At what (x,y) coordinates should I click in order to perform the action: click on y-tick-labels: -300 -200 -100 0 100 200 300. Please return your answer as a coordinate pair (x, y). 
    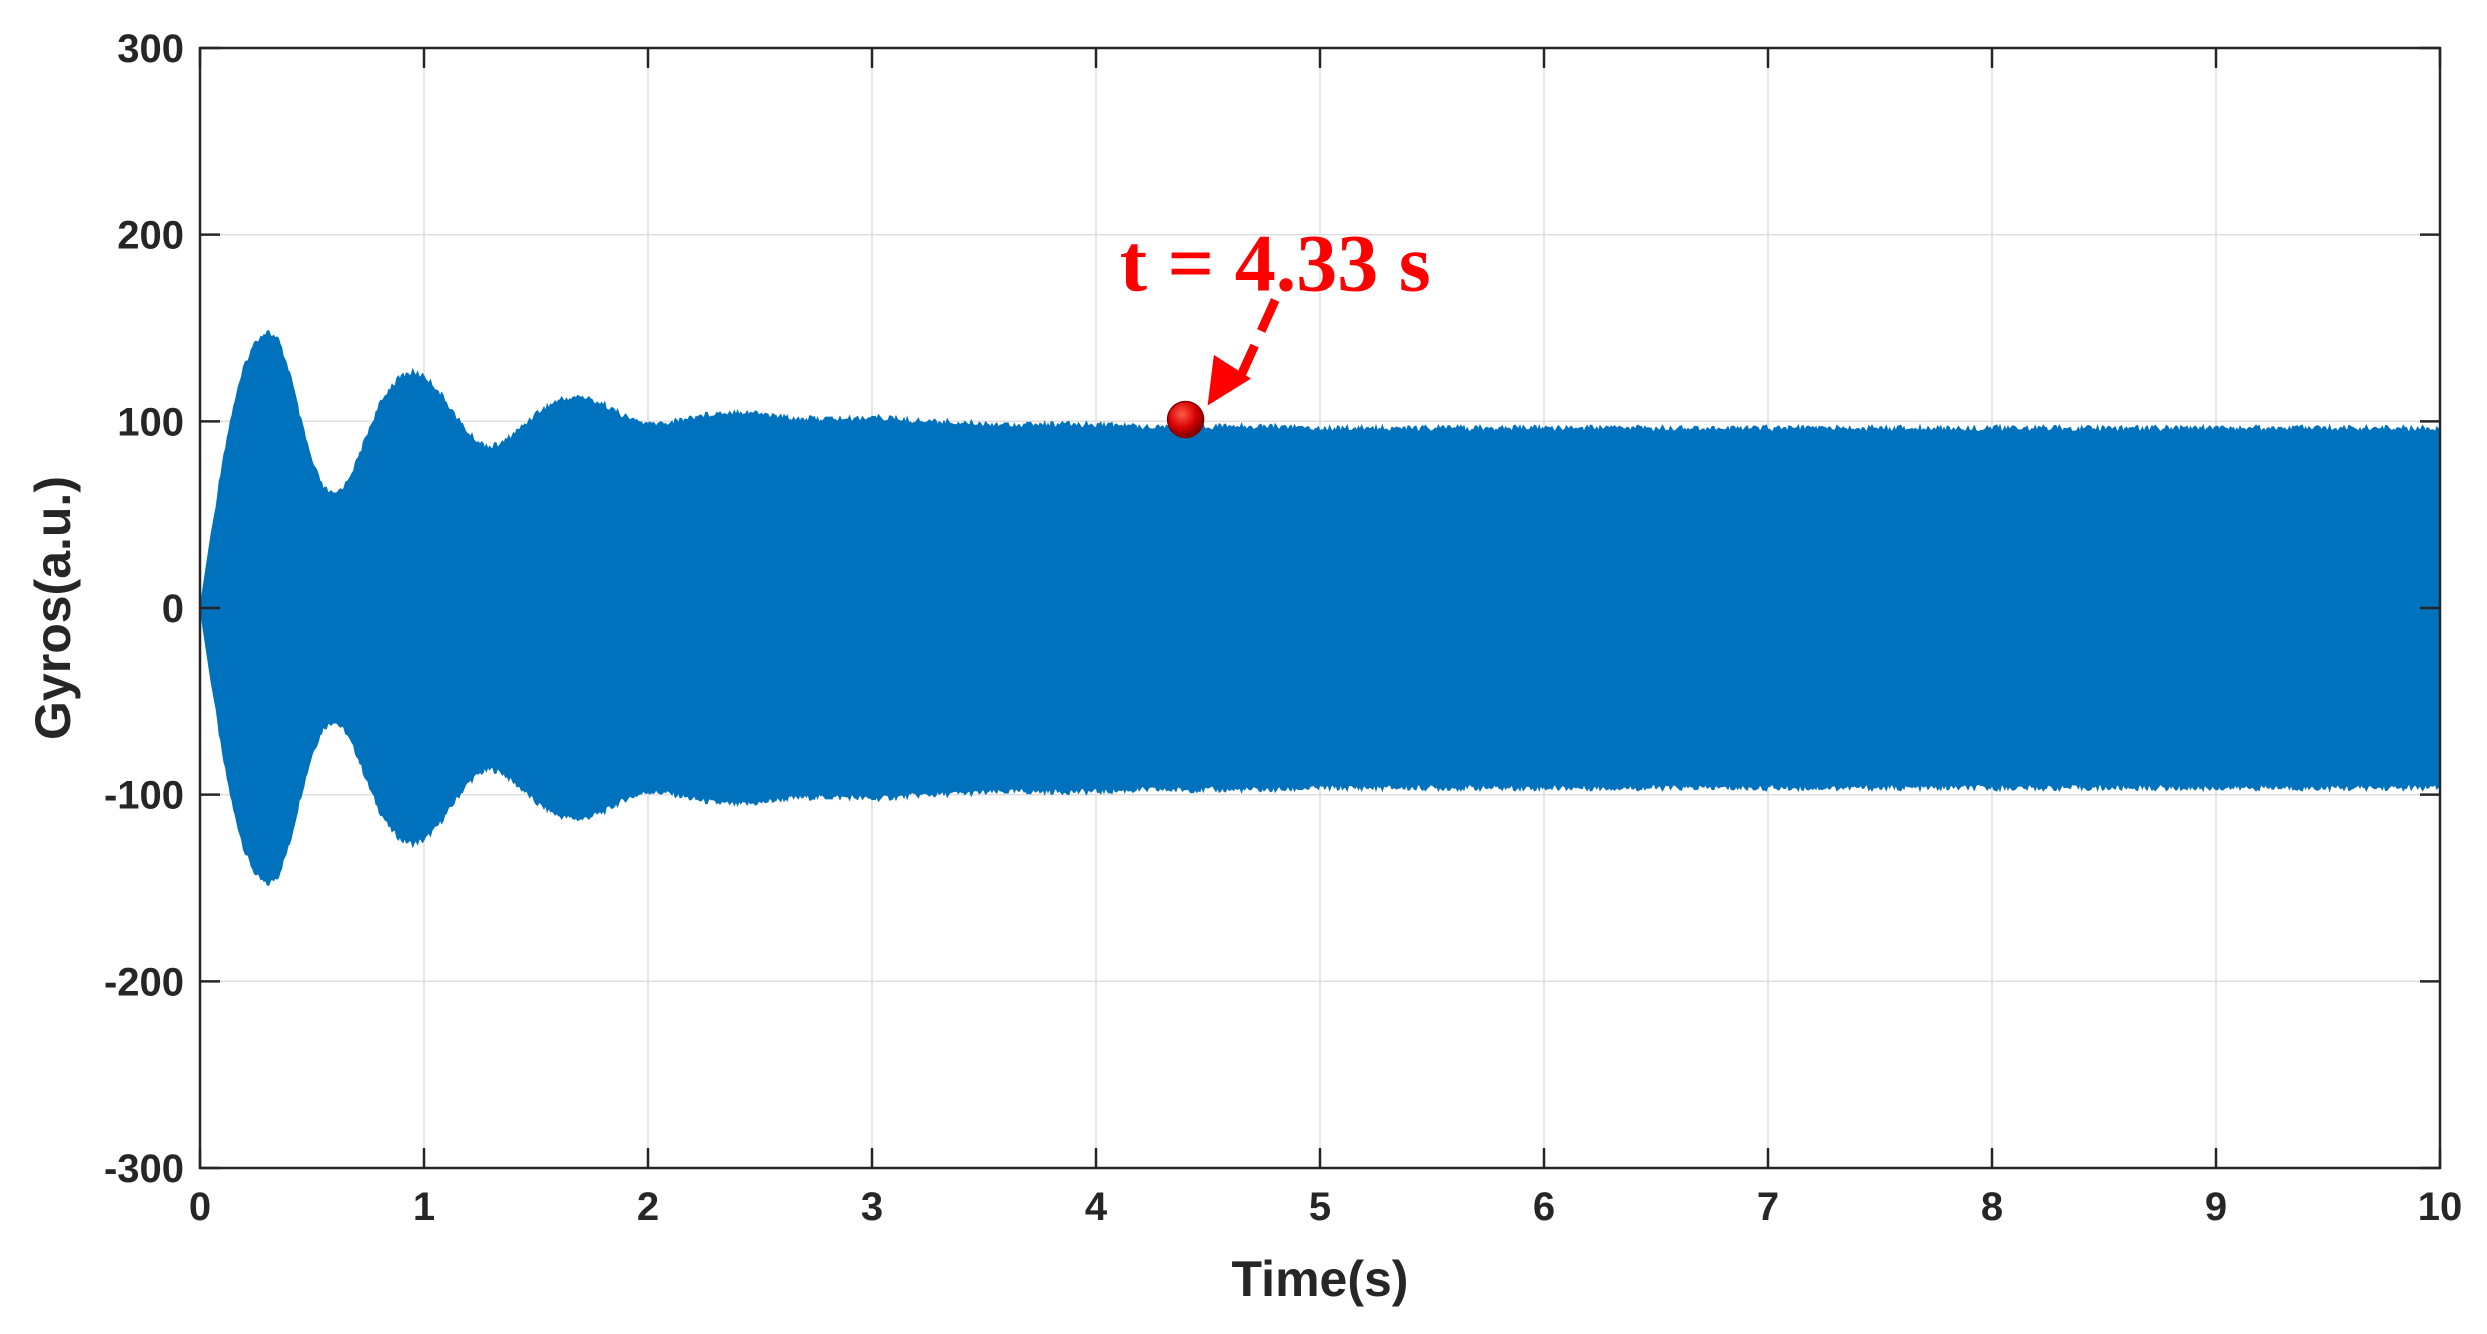
    Looking at the image, I should click on (144, 609).